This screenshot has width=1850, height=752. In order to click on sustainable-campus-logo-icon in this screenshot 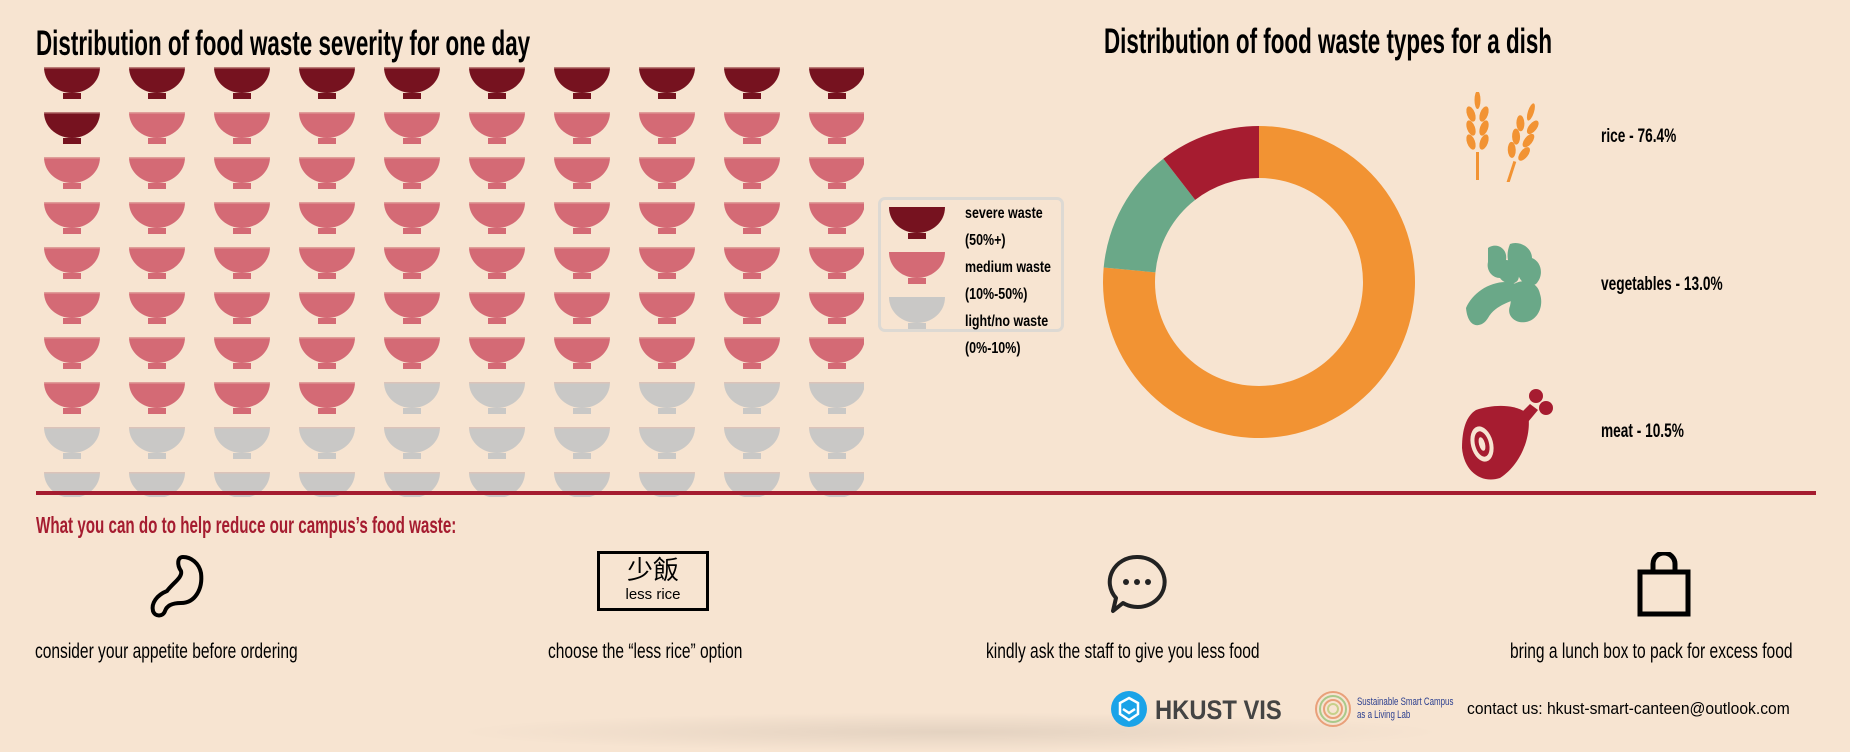, I will do `click(1333, 709)`.